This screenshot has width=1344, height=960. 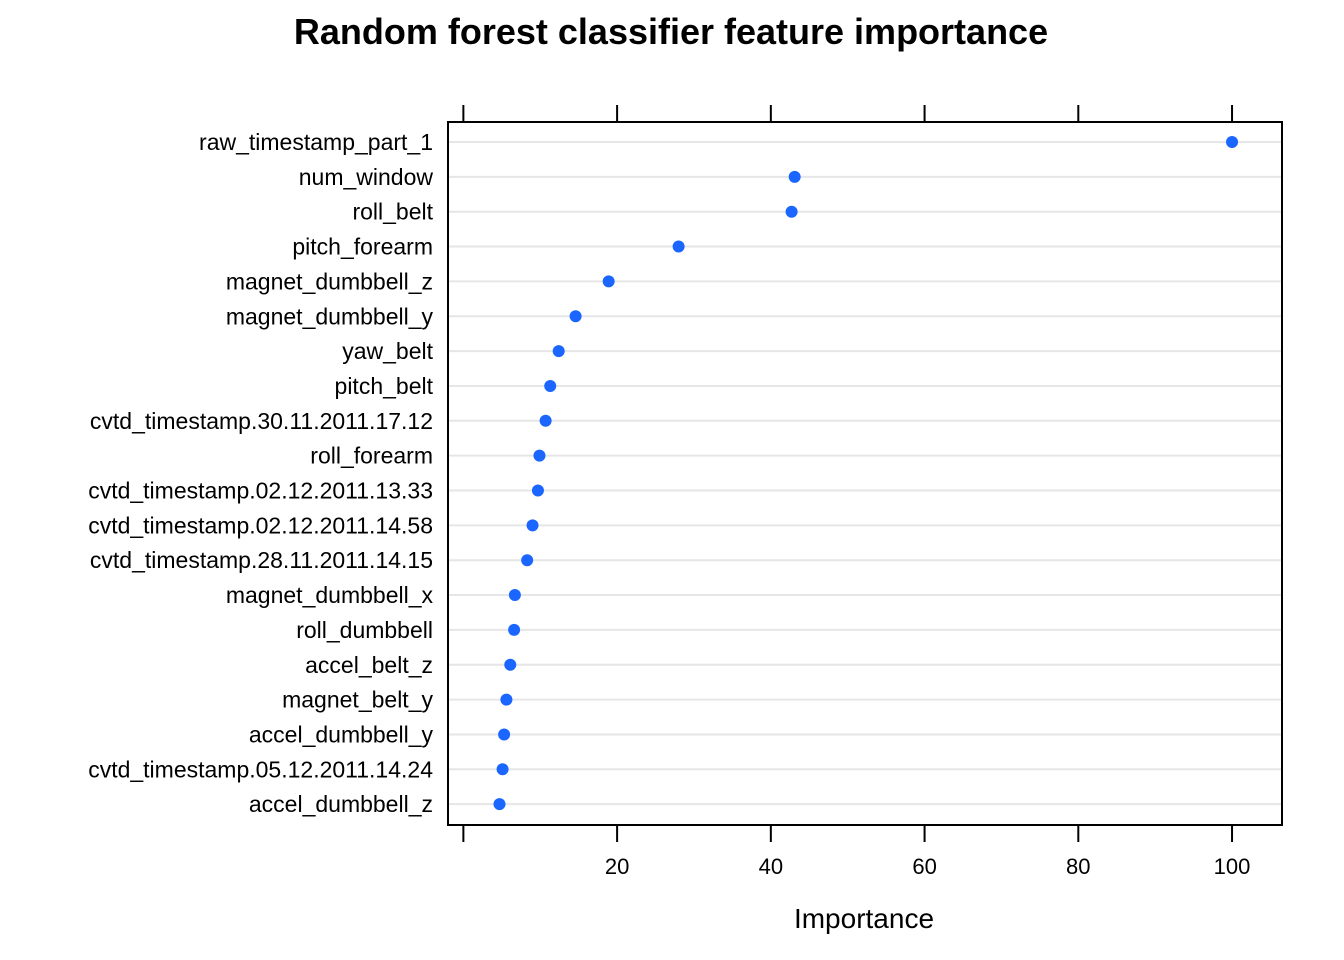 What do you see at coordinates (924, 866) in the screenshot?
I see `x-tick-label: 60` at bounding box center [924, 866].